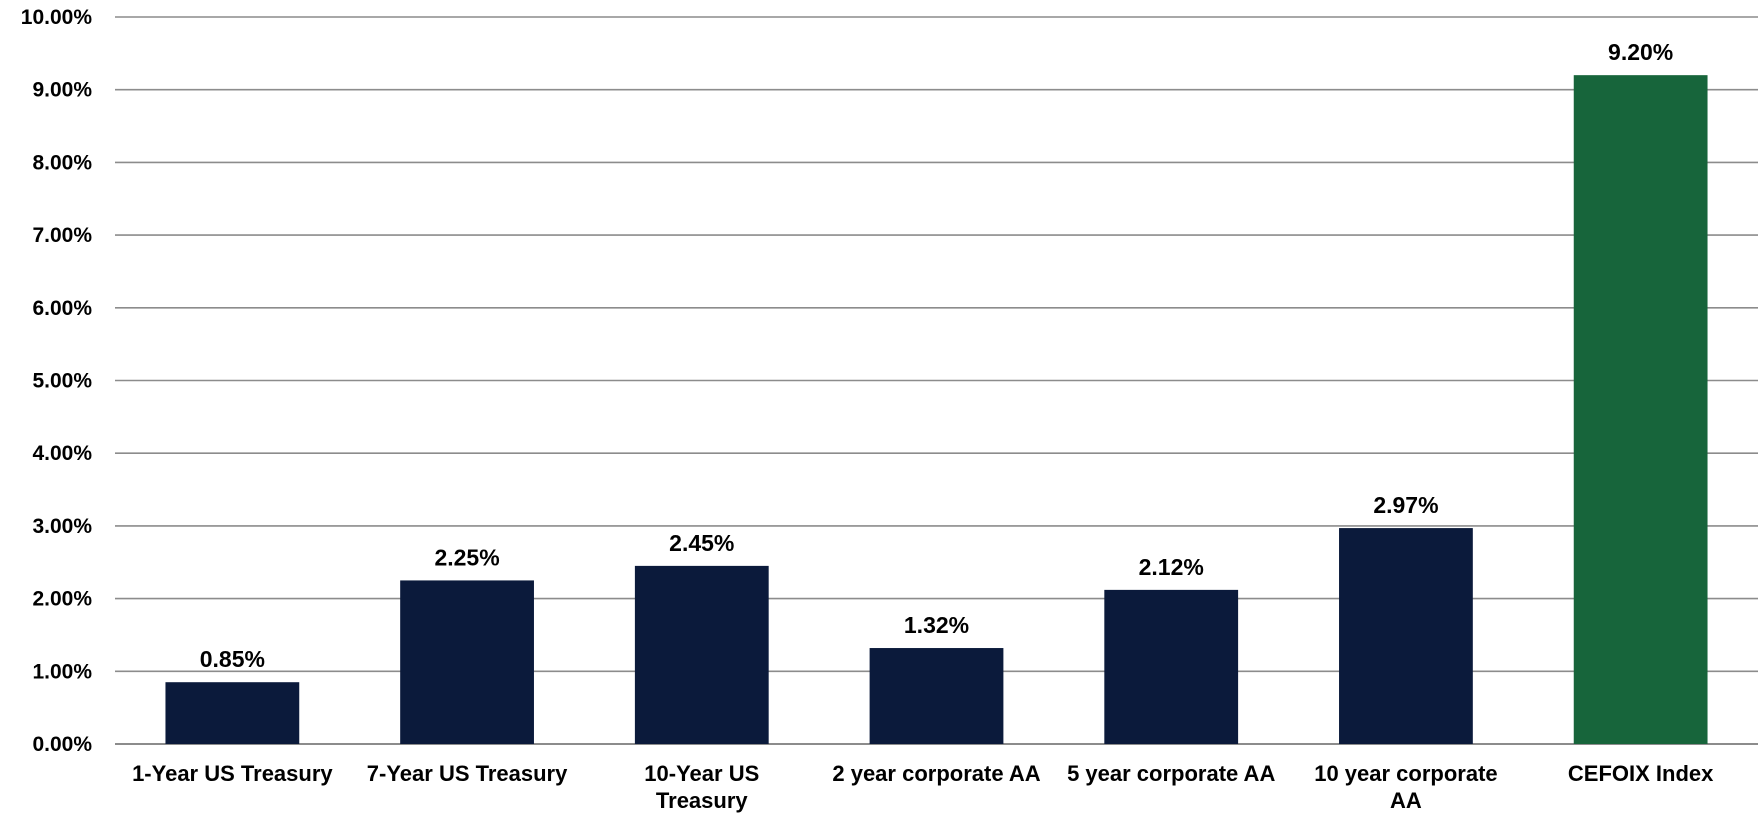  What do you see at coordinates (1405, 773) in the screenshot?
I see `category-label: 10 year corporate` at bounding box center [1405, 773].